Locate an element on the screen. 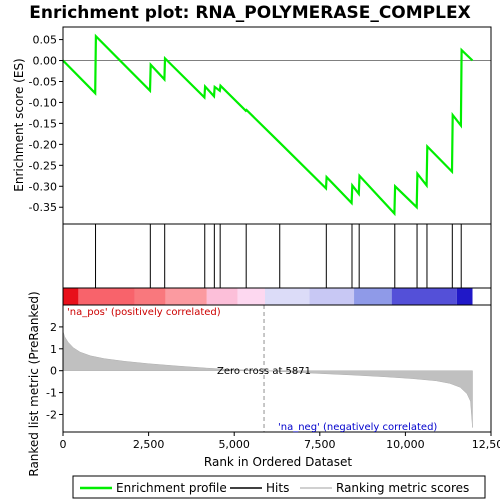 This screenshot has height=500, width=500. es-axis-label: Enrichment score (ES) is located at coordinates (19, 124).